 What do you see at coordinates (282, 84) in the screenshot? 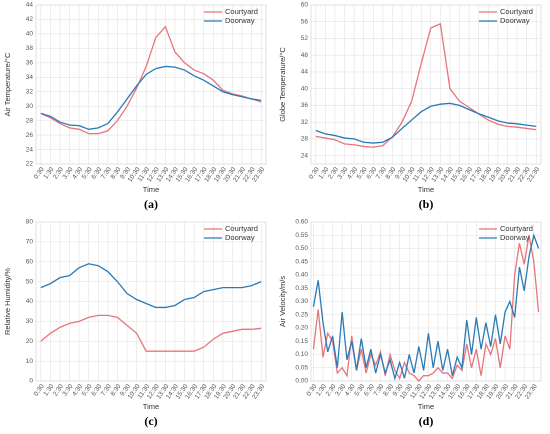
I see `y-axis-title: Globe Temperature/°C` at bounding box center [282, 84].